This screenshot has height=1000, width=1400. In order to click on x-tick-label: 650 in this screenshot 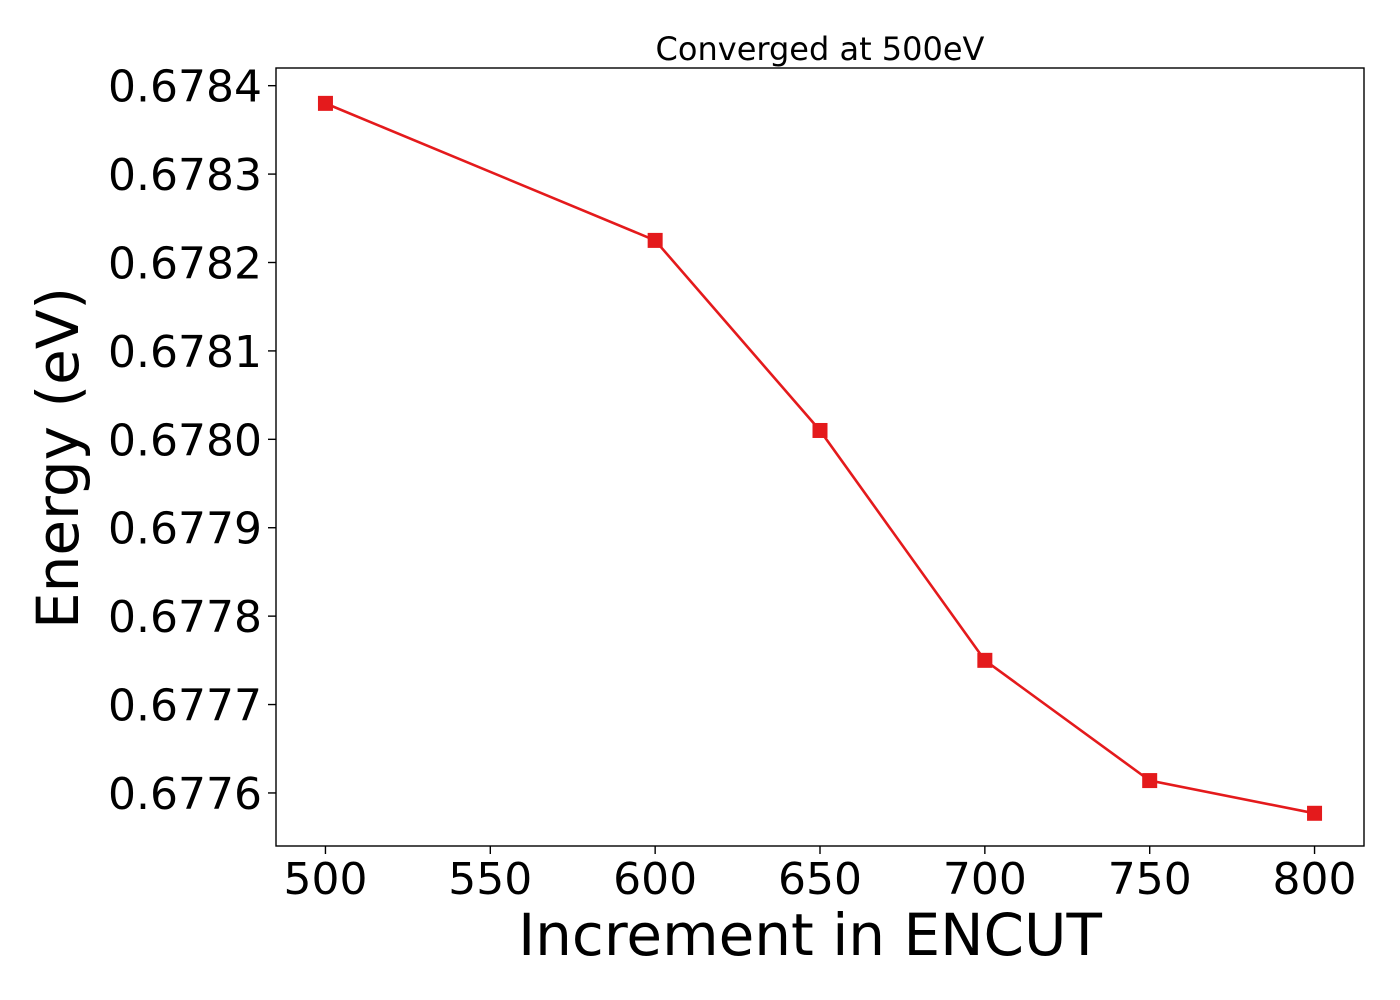, I will do `click(820, 879)`.